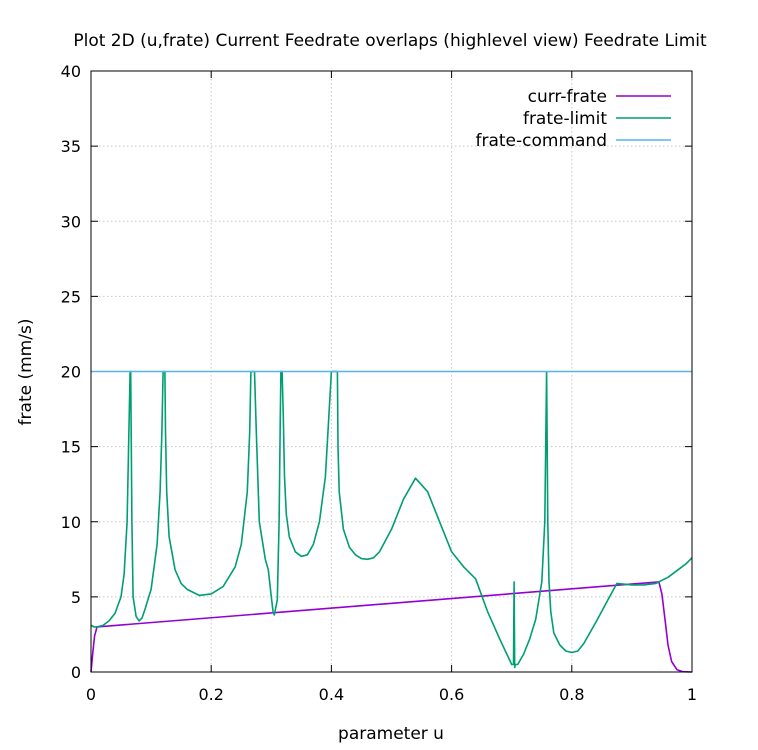  I want to click on y-tick-label: 5, so click(76, 597).